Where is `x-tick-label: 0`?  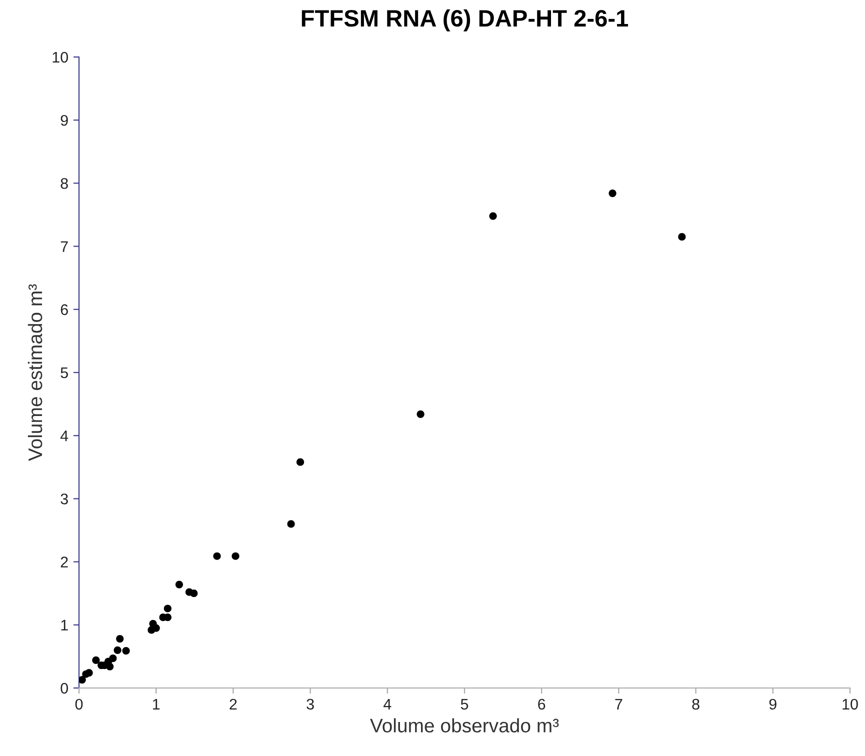 x-tick-label: 0 is located at coordinates (79, 704).